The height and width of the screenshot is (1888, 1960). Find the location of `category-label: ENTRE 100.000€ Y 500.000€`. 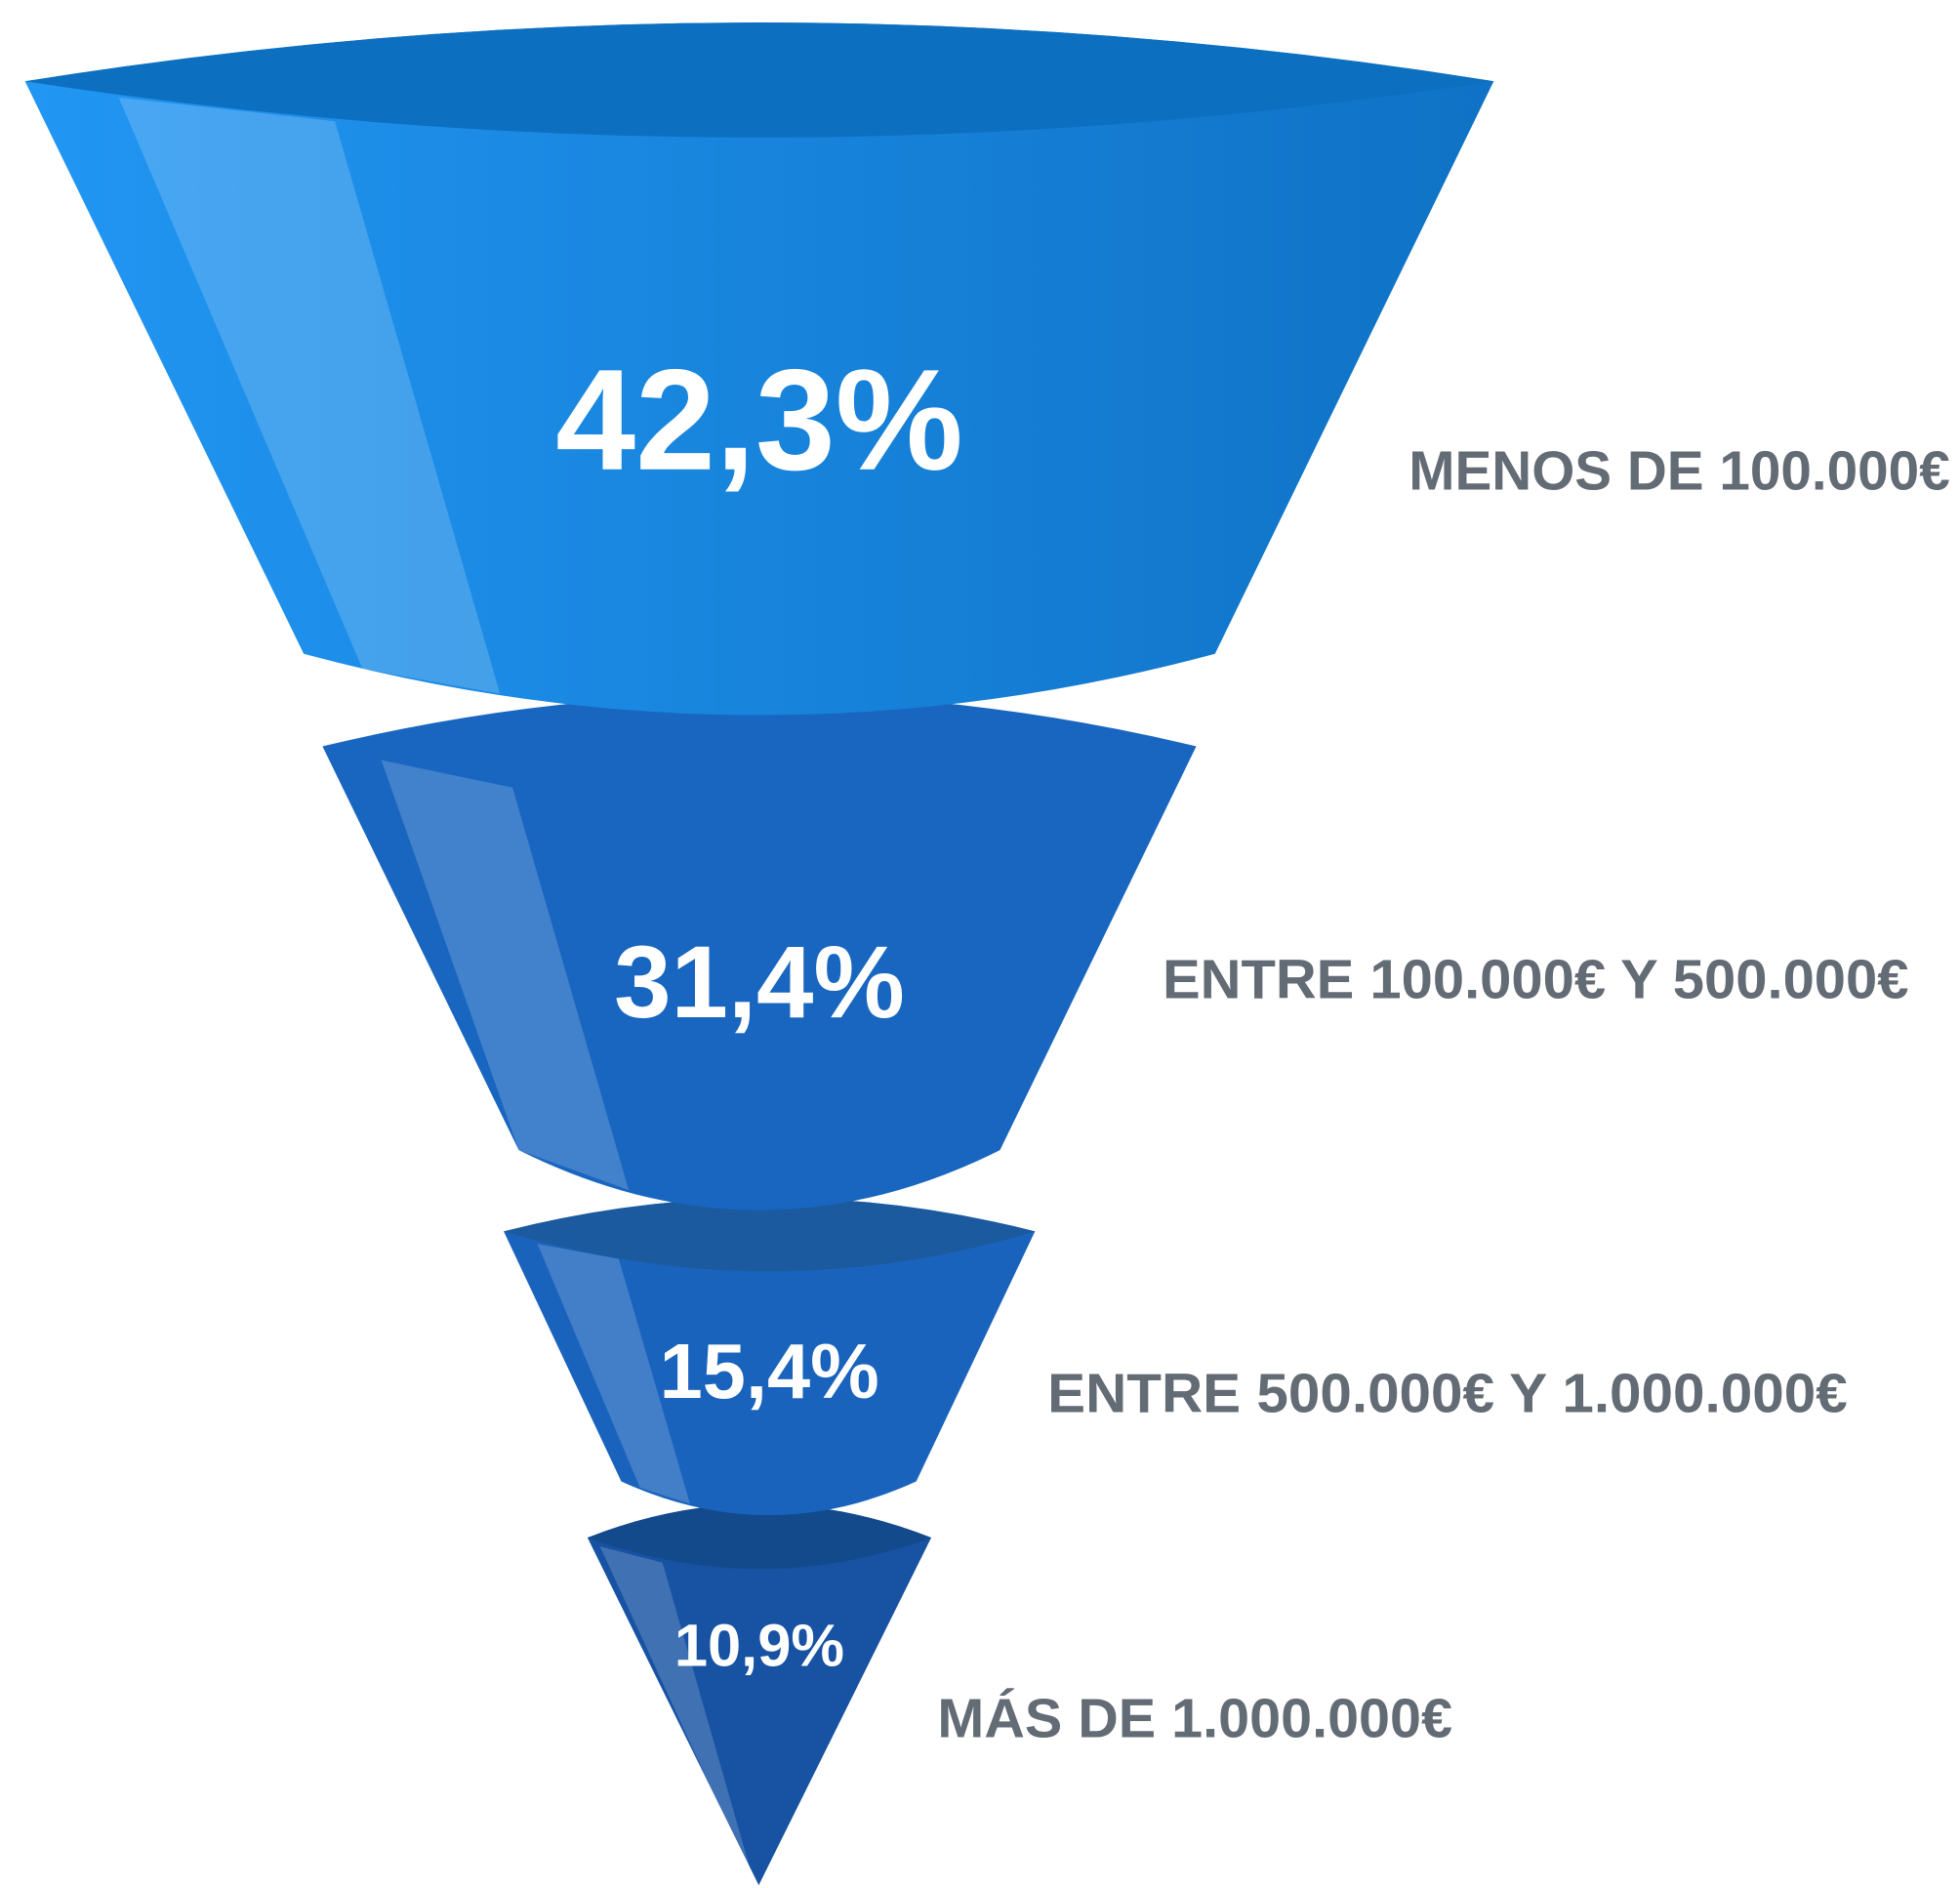

category-label: ENTRE 100.000€ Y 500.000€ is located at coordinates (1536, 980).